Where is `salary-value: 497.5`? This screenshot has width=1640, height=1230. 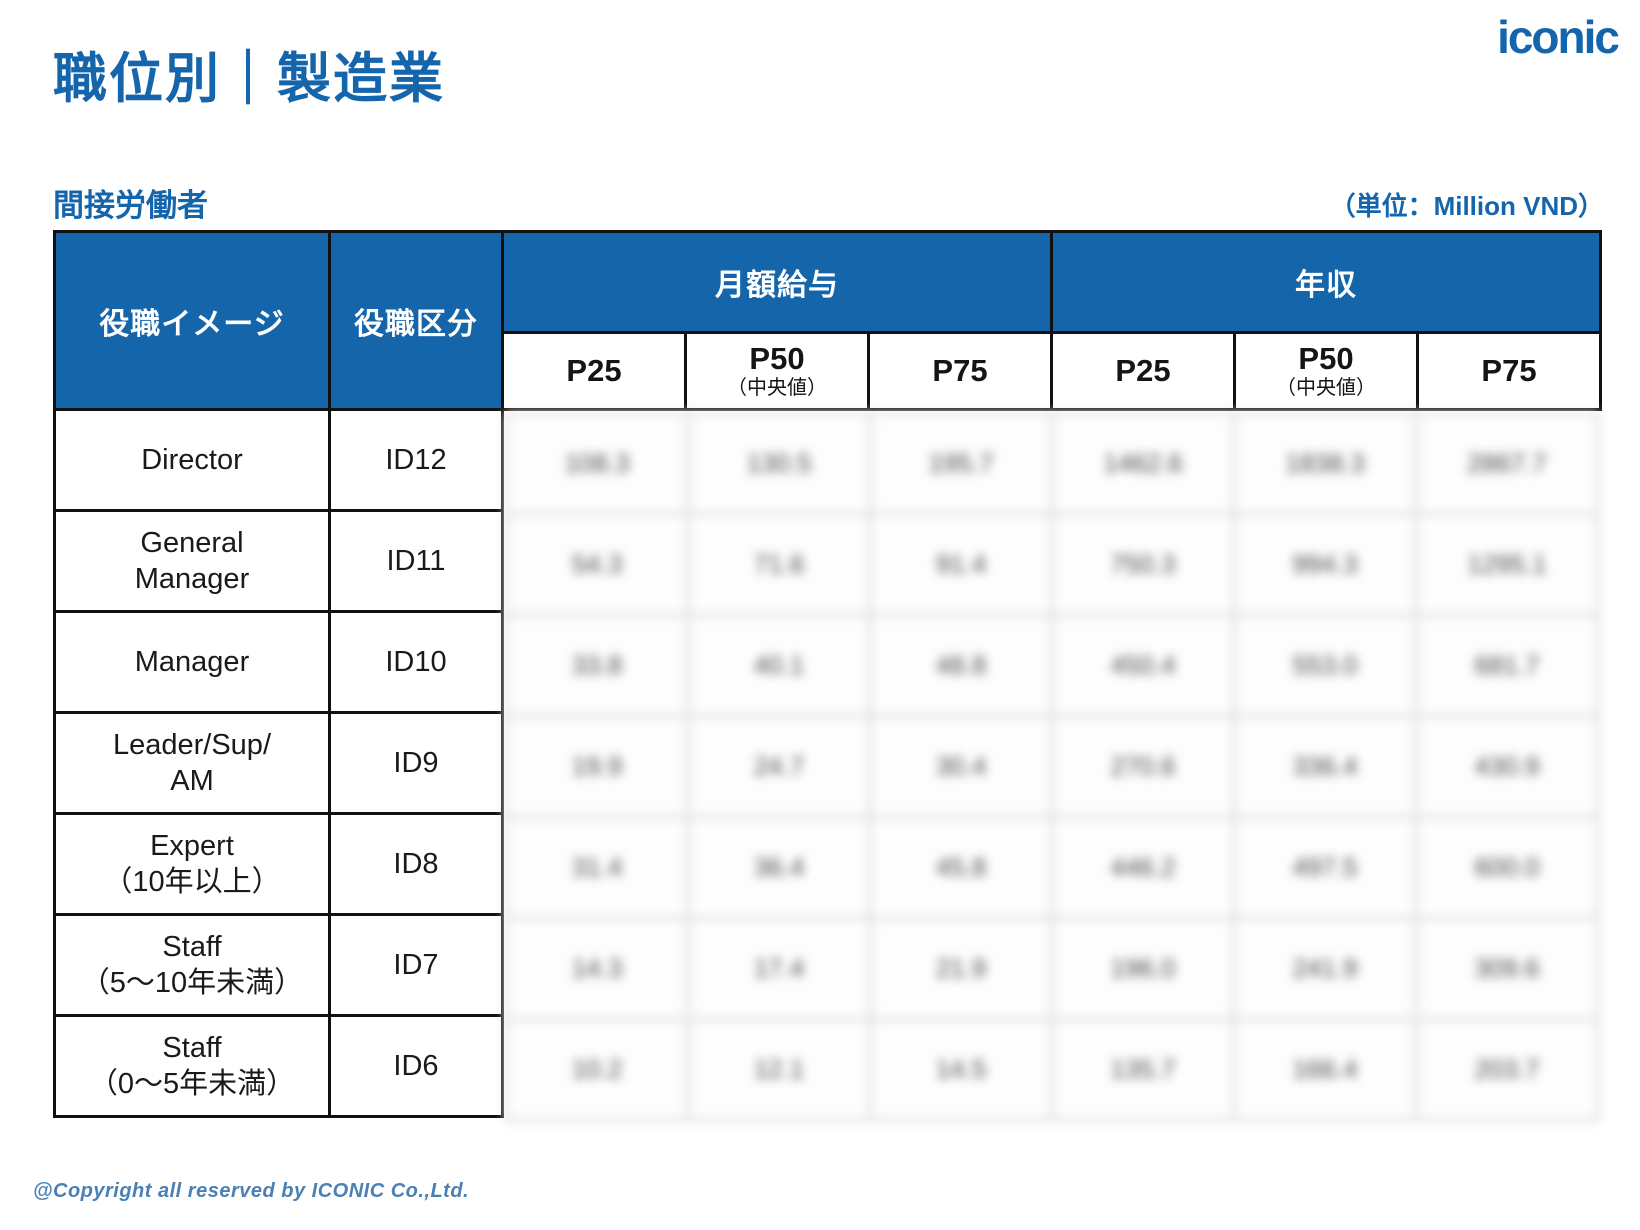
salary-value: 497.5 is located at coordinates (1325, 867).